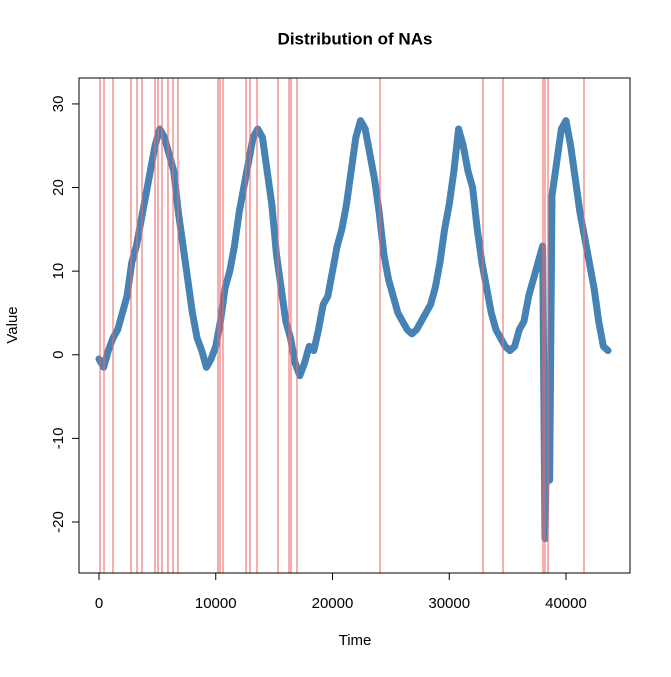 The width and height of the screenshot is (671, 677). I want to click on y-tick-label: 20, so click(58, 187).